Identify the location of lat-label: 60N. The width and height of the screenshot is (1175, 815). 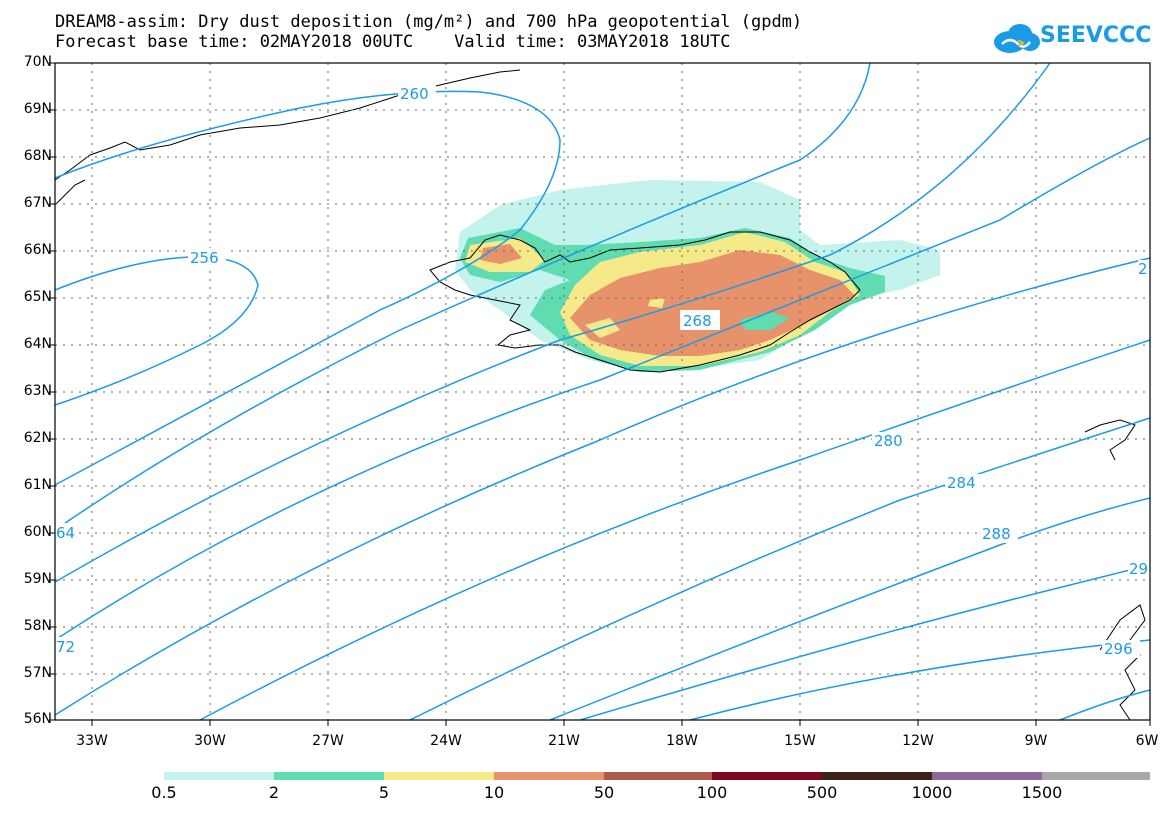
(37, 532).